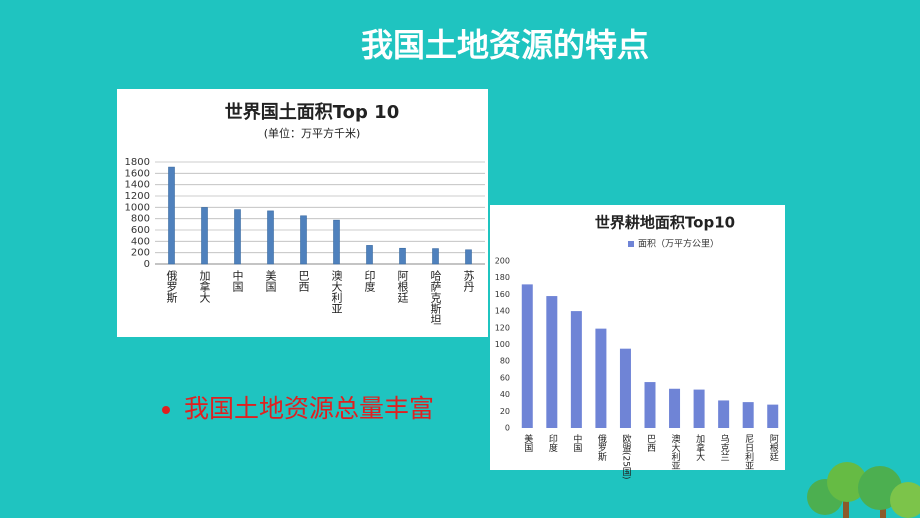  Describe the element at coordinates (166, 410) in the screenshot. I see `bullet-dot` at that location.